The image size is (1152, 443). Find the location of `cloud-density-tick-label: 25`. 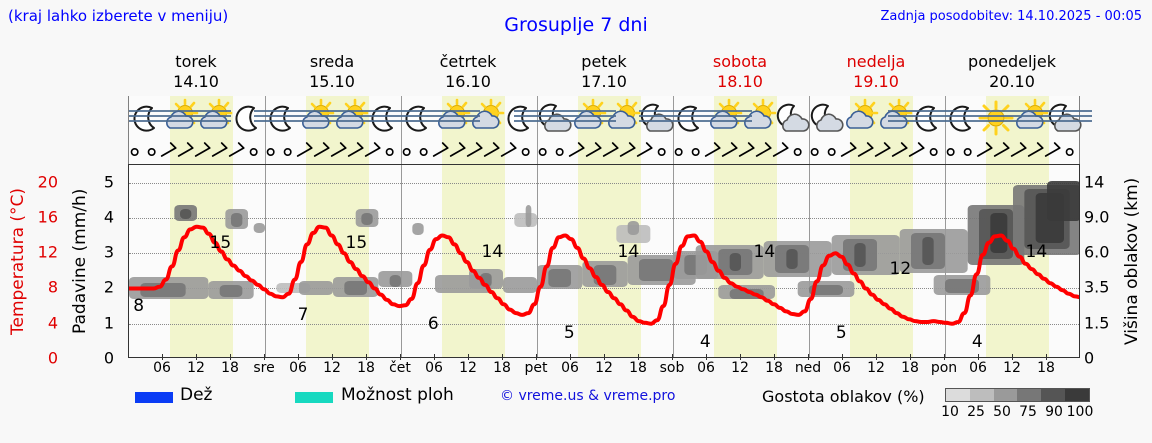

cloud-density-tick-label: 25 is located at coordinates (976, 412).